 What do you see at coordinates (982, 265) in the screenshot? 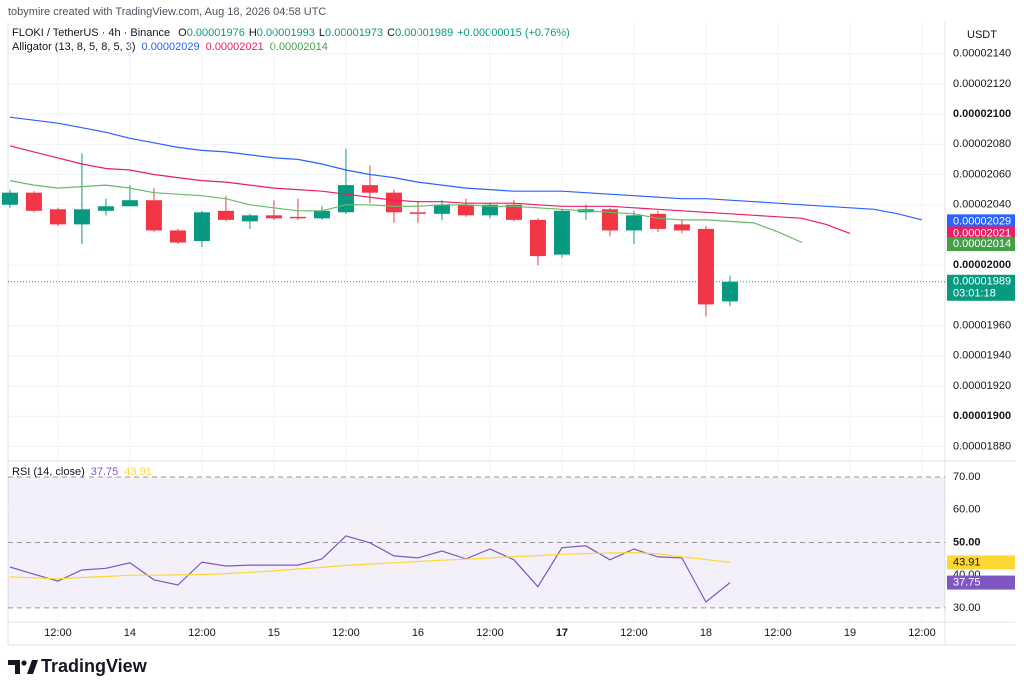
I see `y-tick-label: 0.00002000` at bounding box center [982, 265].